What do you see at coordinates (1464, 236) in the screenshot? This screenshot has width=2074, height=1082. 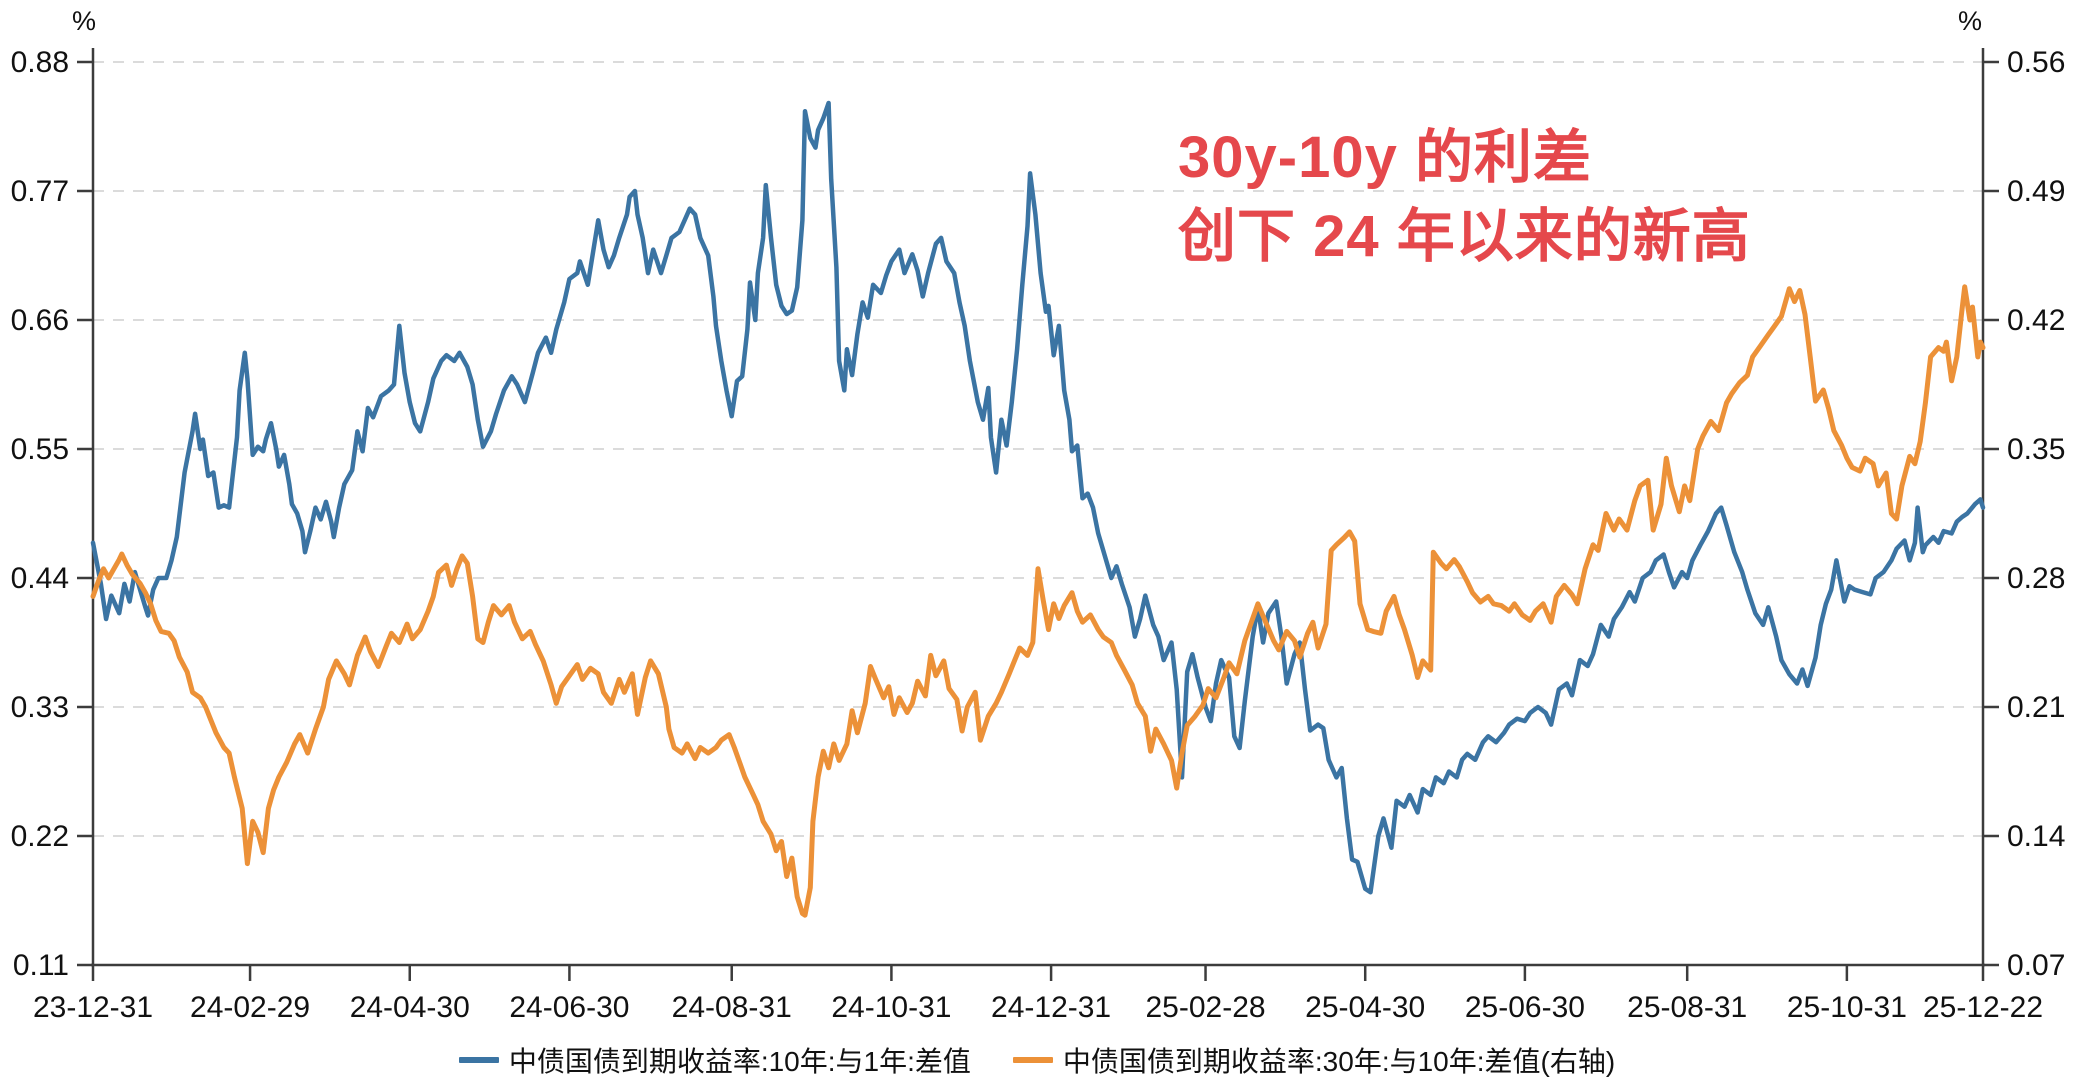 I see `annotation-line-2: 创下 24 年以来的新高` at bounding box center [1464, 236].